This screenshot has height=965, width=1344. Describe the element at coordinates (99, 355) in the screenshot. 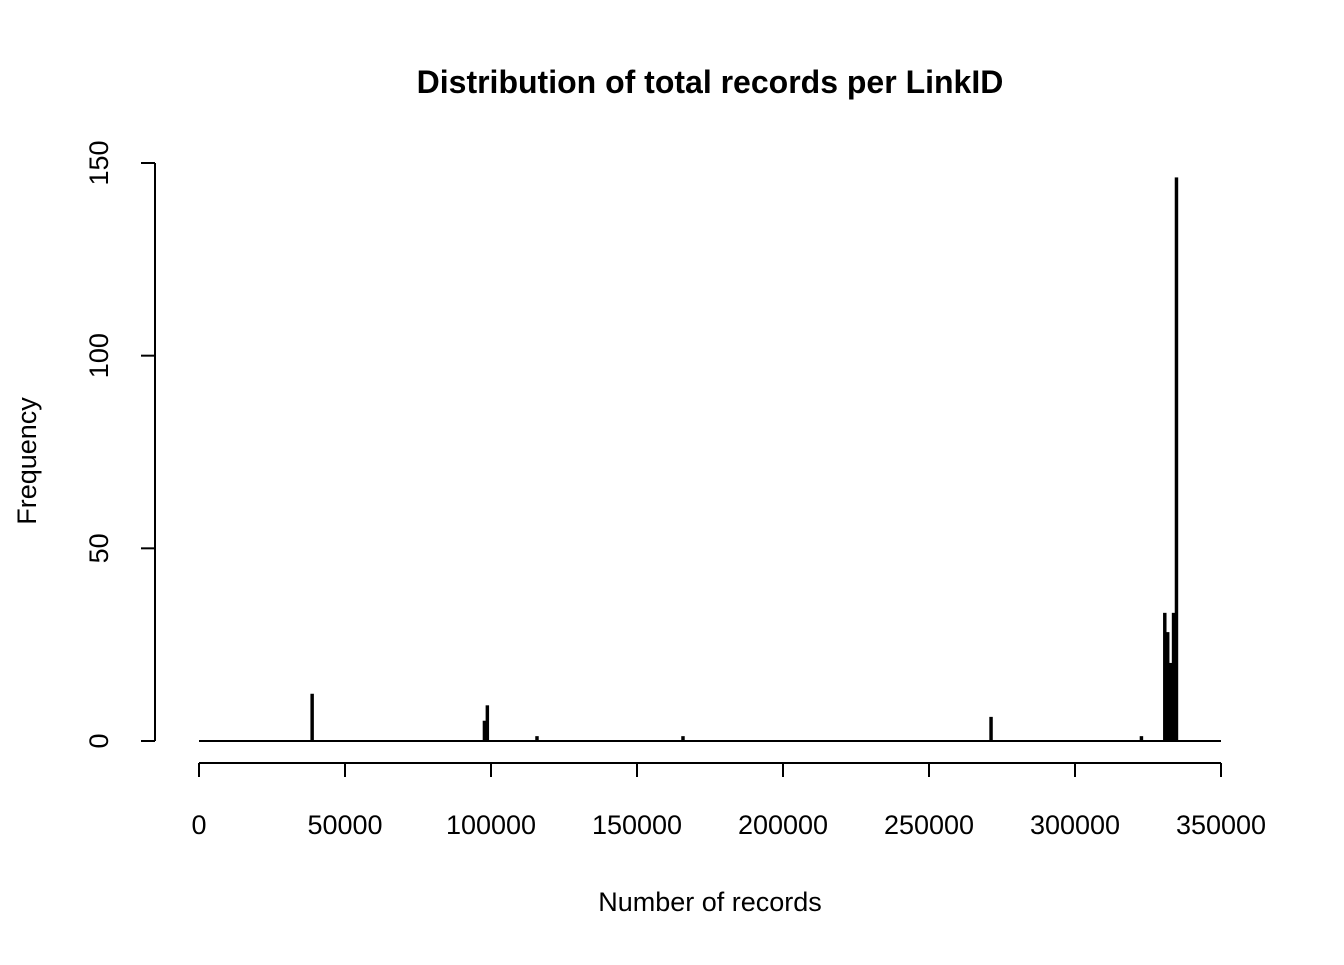

I see `y-tick-label: 100` at that location.